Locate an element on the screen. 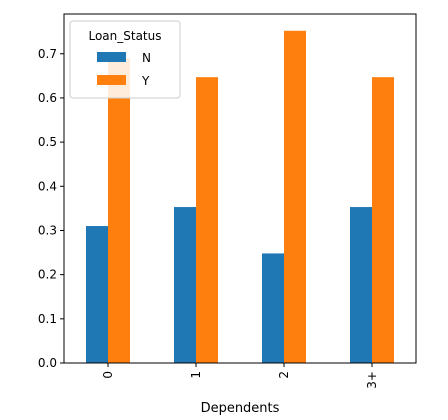 The height and width of the screenshot is (420, 448). x-axis-ticks: 0 1 2 3+ is located at coordinates (240, 376).